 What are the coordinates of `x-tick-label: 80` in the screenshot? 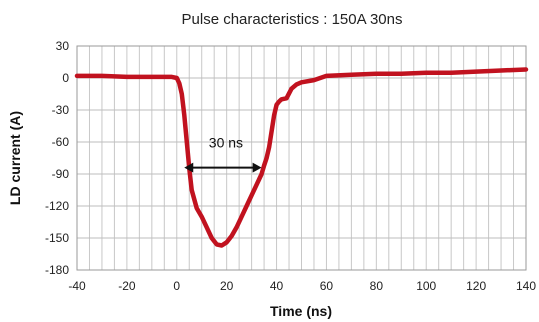 It's located at (377, 286).